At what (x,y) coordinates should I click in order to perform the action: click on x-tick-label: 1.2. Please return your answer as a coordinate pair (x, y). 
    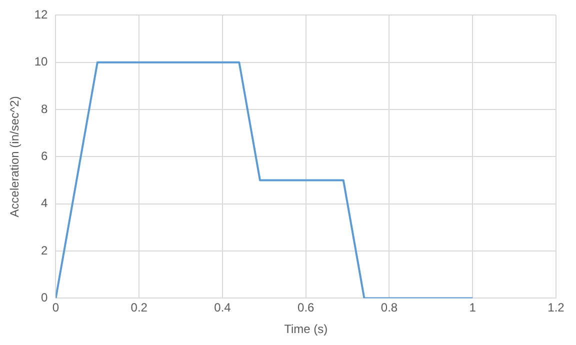
    Looking at the image, I should click on (556, 307).